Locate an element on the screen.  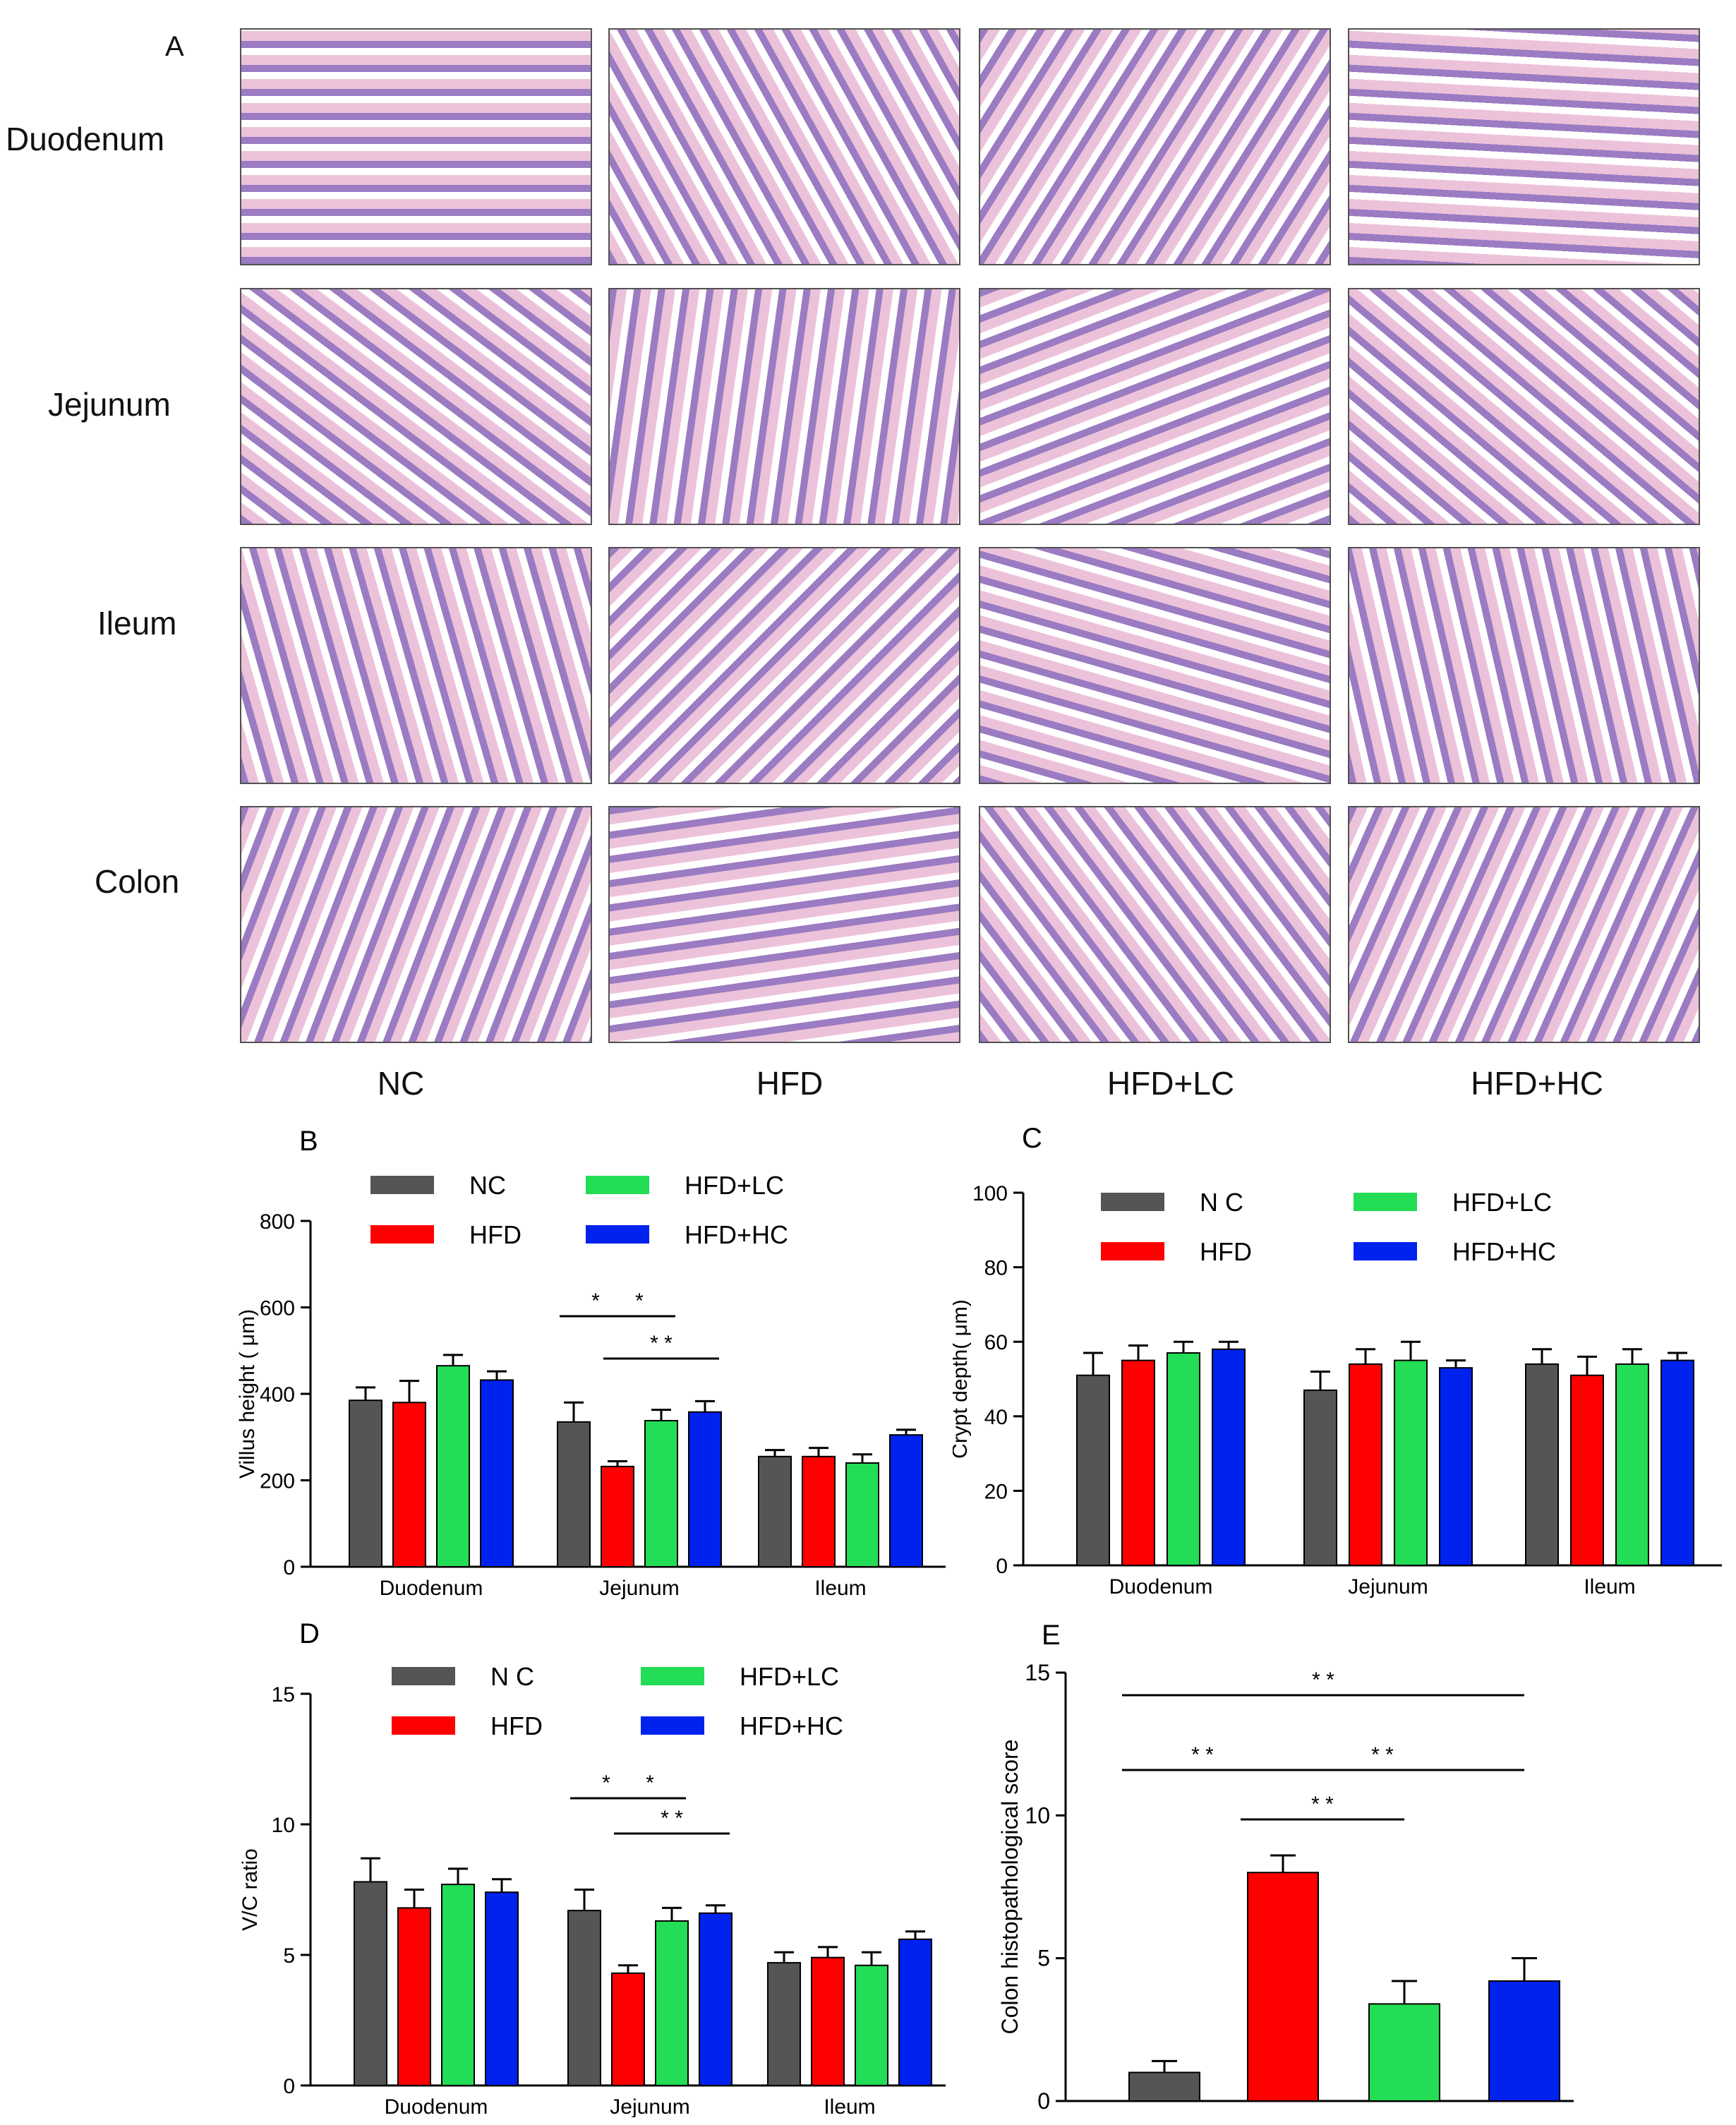
x-tick-label: Ileum is located at coordinates (1609, 1587).